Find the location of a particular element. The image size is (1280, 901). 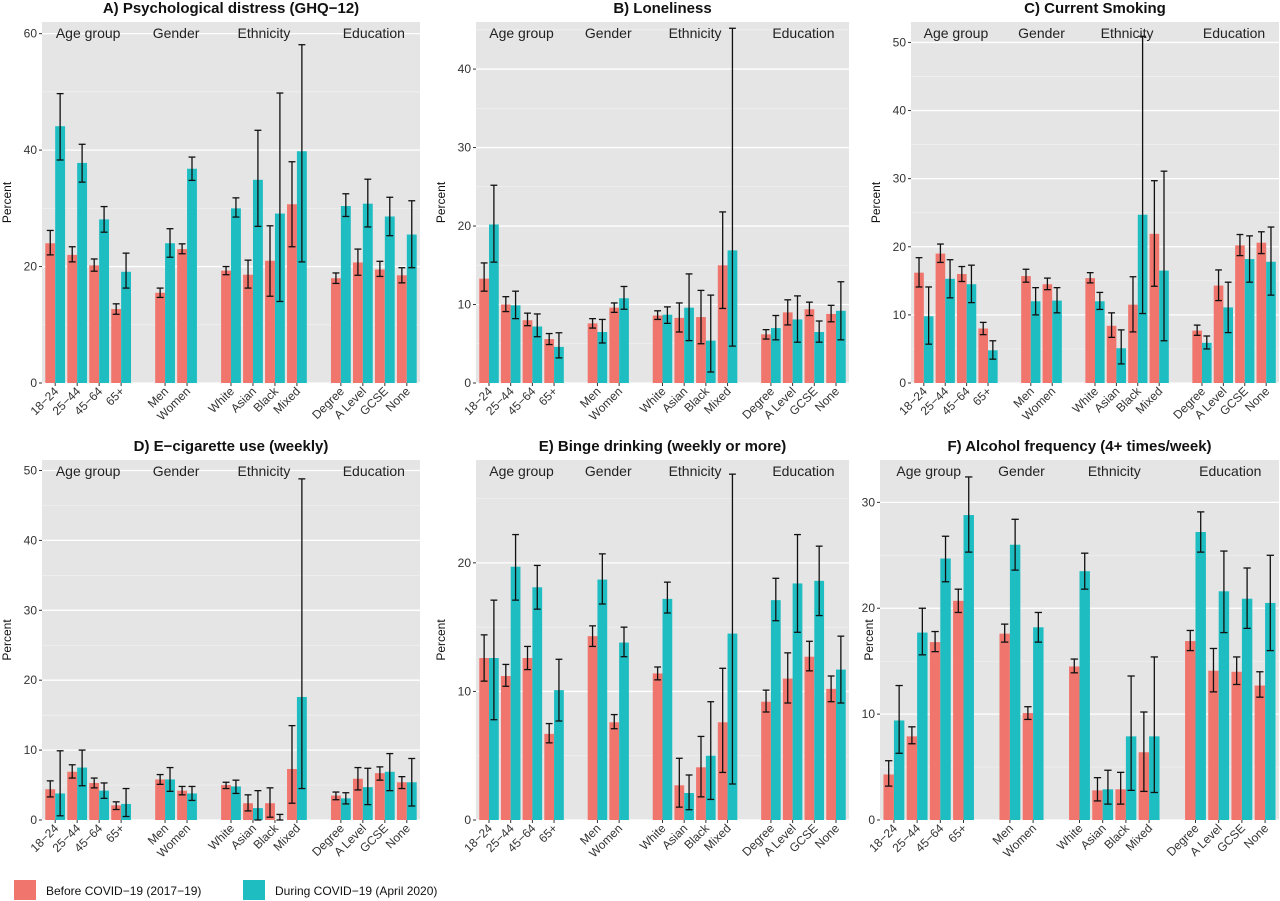

legend-swatch-during is located at coordinates (254, 890).